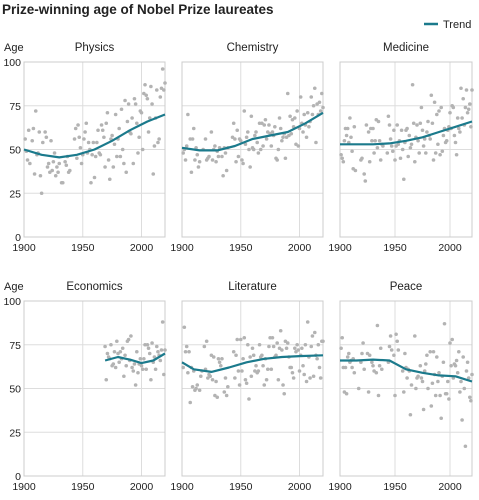  I want to click on ytick-label-physics-50: 50, so click(15, 151).